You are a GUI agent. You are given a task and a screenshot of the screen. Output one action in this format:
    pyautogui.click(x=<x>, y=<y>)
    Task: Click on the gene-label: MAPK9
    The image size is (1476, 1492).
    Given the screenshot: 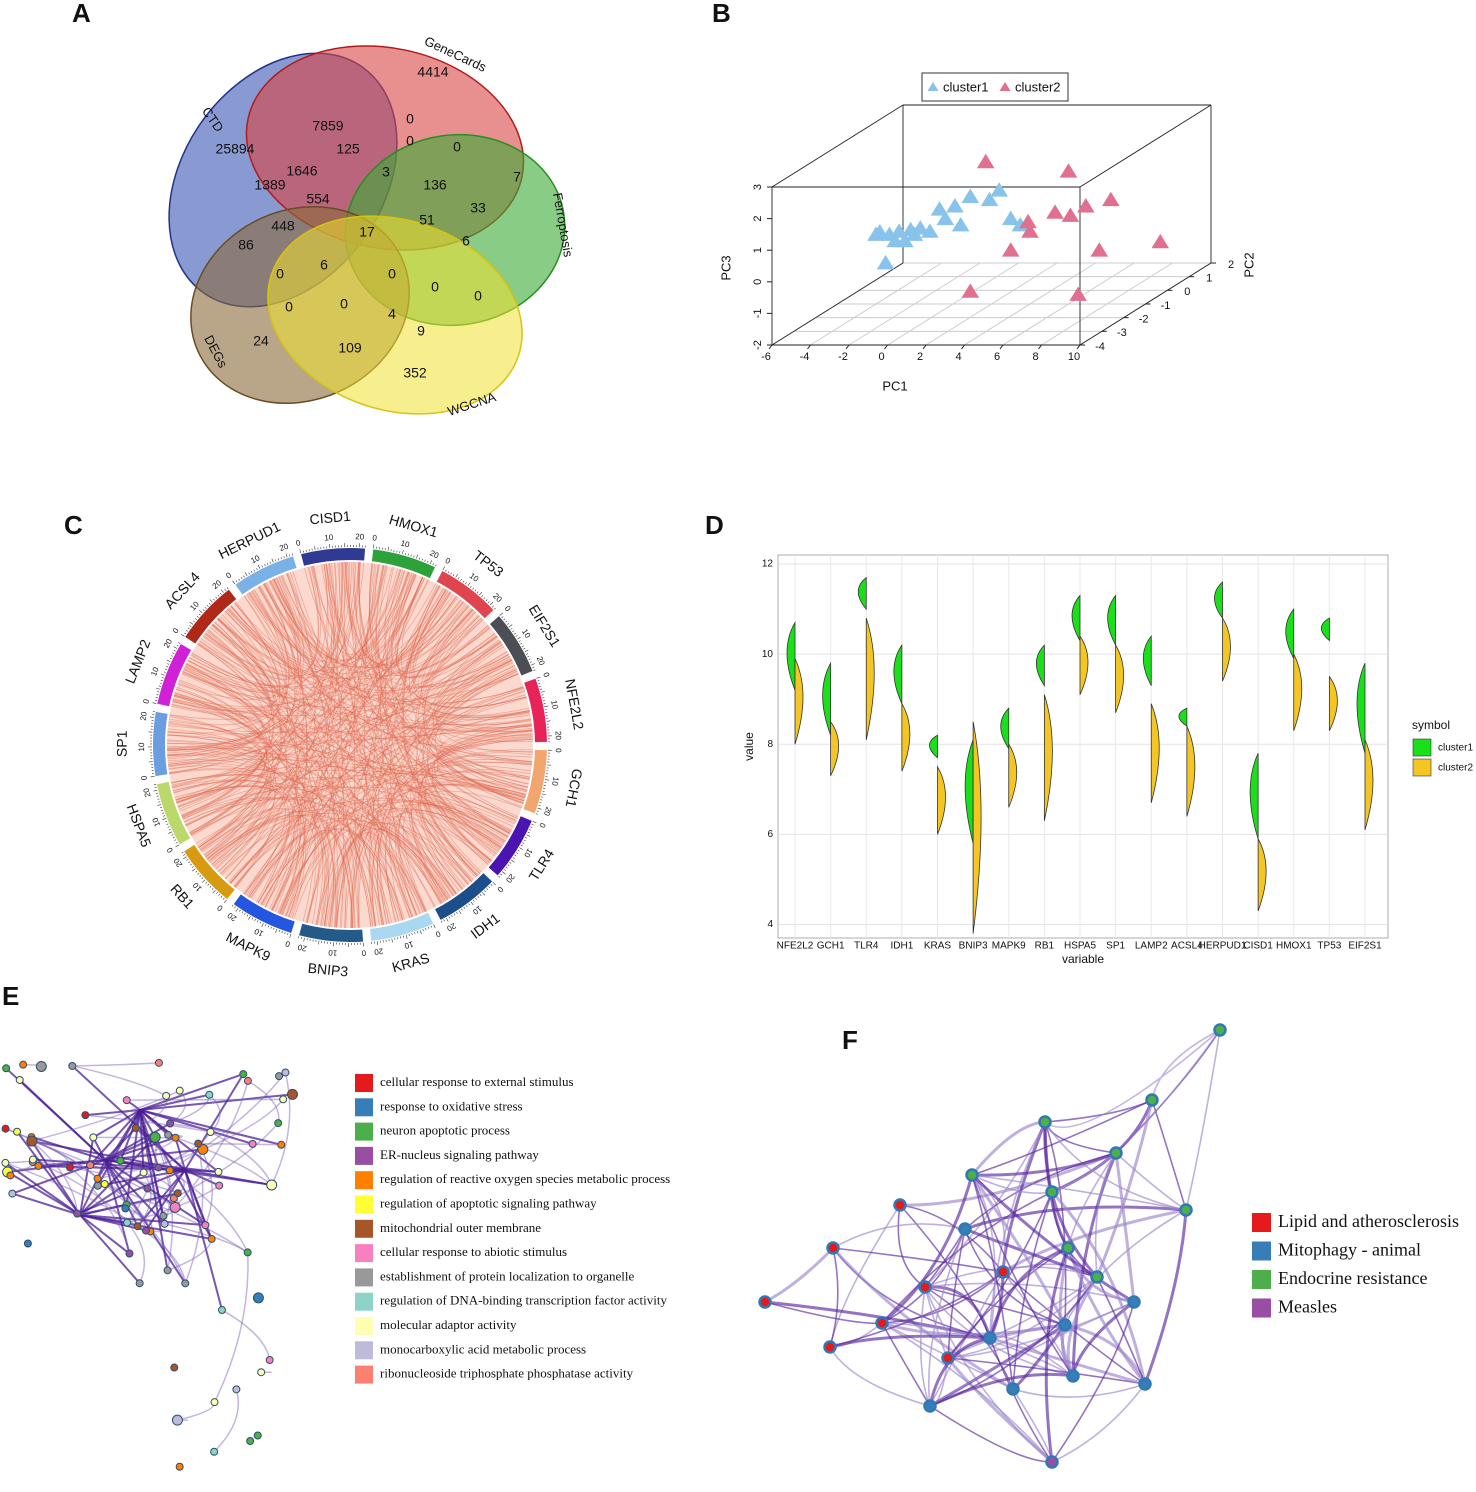 What is the action you would take?
    pyautogui.click(x=249, y=947)
    